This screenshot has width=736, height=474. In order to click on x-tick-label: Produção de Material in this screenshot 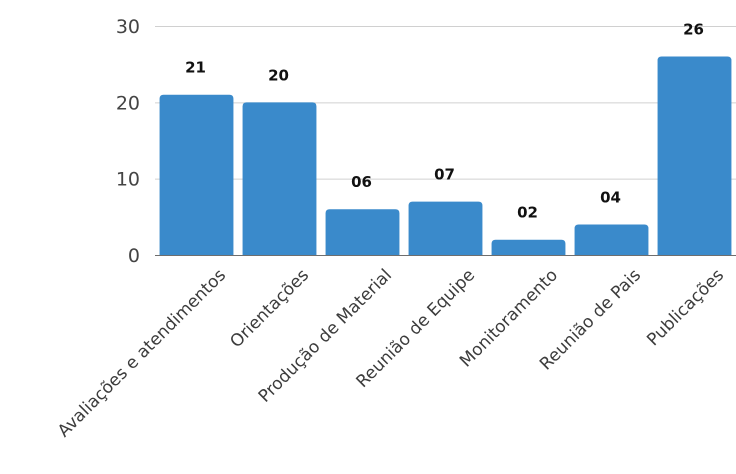, I will do `click(325, 335)`.